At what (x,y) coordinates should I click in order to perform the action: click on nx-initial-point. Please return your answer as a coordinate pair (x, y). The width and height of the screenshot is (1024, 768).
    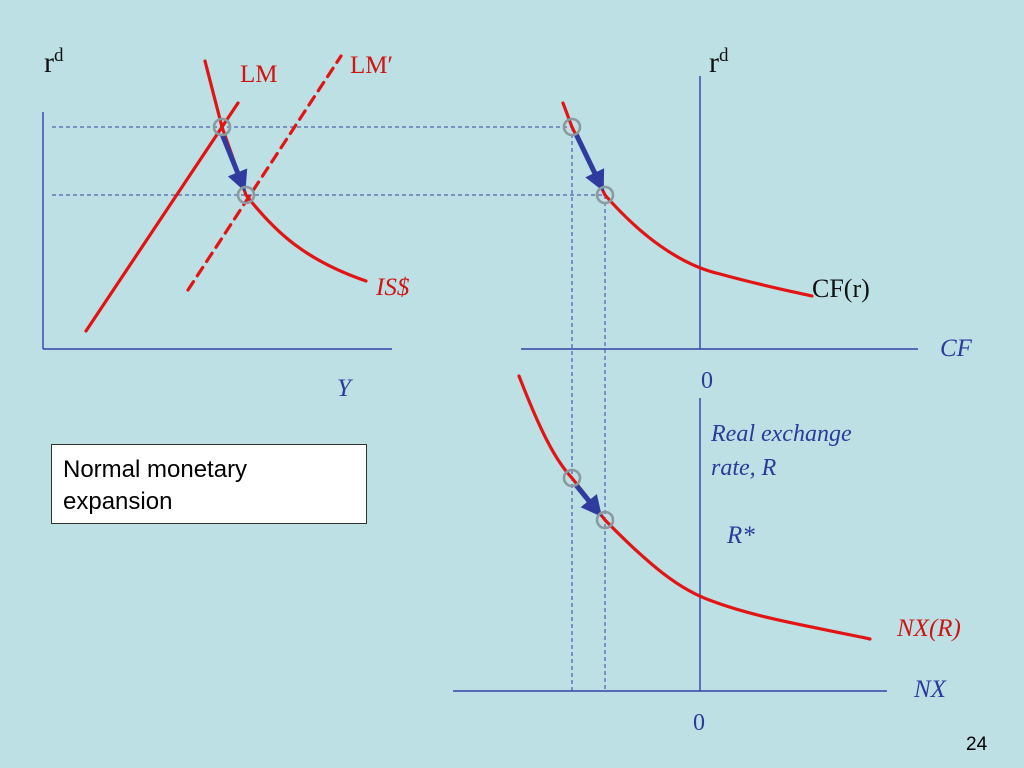
    Looking at the image, I should click on (572, 478).